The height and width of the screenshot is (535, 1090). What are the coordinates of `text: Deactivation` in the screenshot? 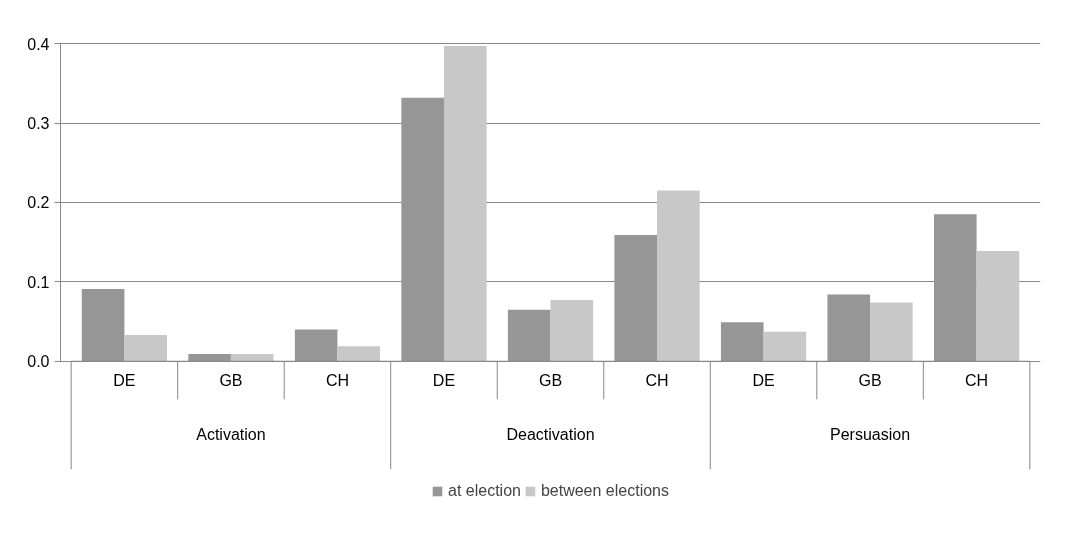 It's located at (550, 434).